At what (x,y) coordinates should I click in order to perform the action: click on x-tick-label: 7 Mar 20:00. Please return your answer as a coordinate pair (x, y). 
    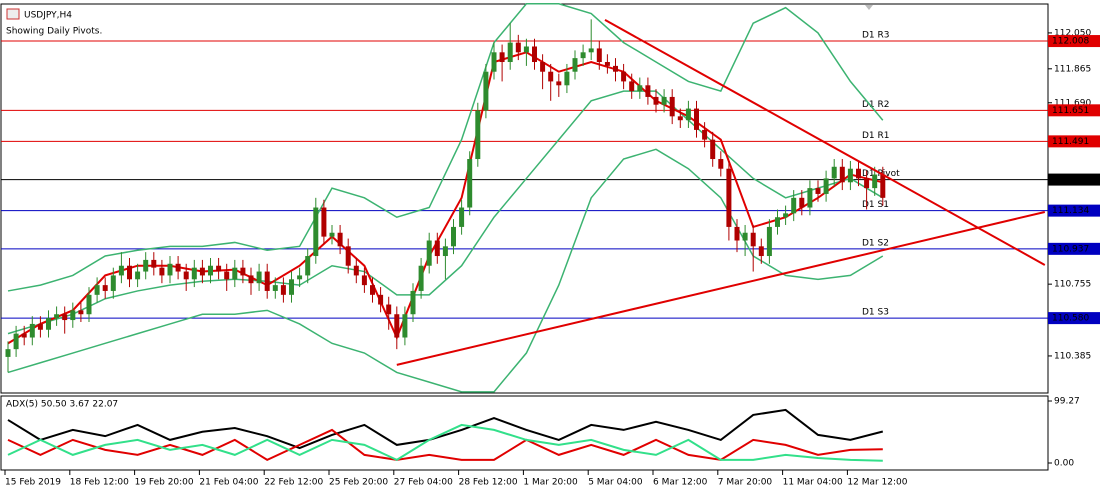
    Looking at the image, I should click on (745, 483).